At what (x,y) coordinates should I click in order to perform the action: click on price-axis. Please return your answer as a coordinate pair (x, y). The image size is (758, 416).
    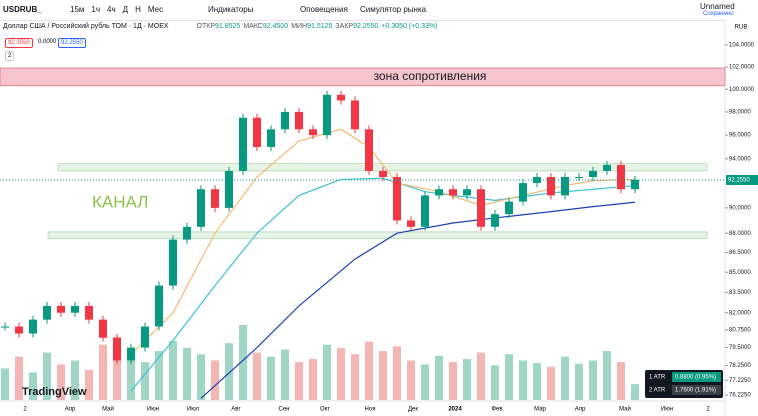
    Looking at the image, I should click on (741, 218).